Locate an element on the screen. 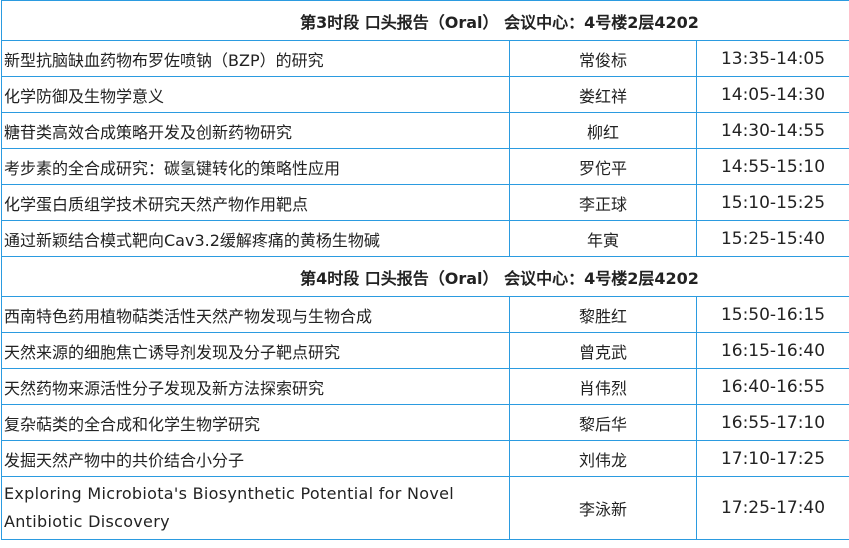  talk-title: 通过新颖结合模式靶向Cav3.2缓解疼痛的黄杨生物碱 is located at coordinates (255, 238).